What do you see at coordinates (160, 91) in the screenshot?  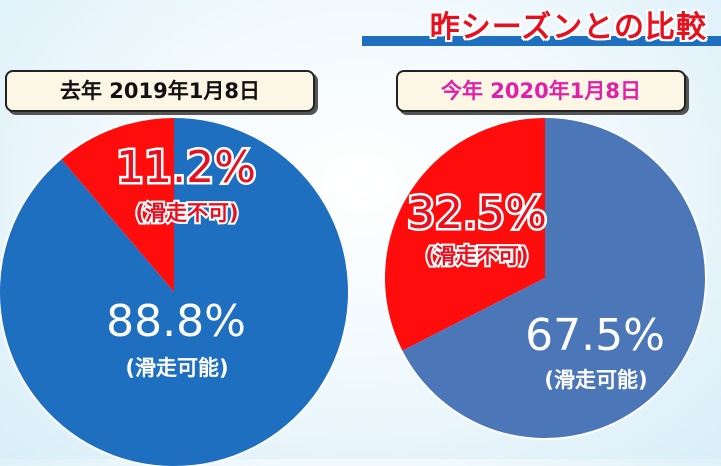 I see `pie-title-2019: 去年 2019年1月8日` at bounding box center [160, 91].